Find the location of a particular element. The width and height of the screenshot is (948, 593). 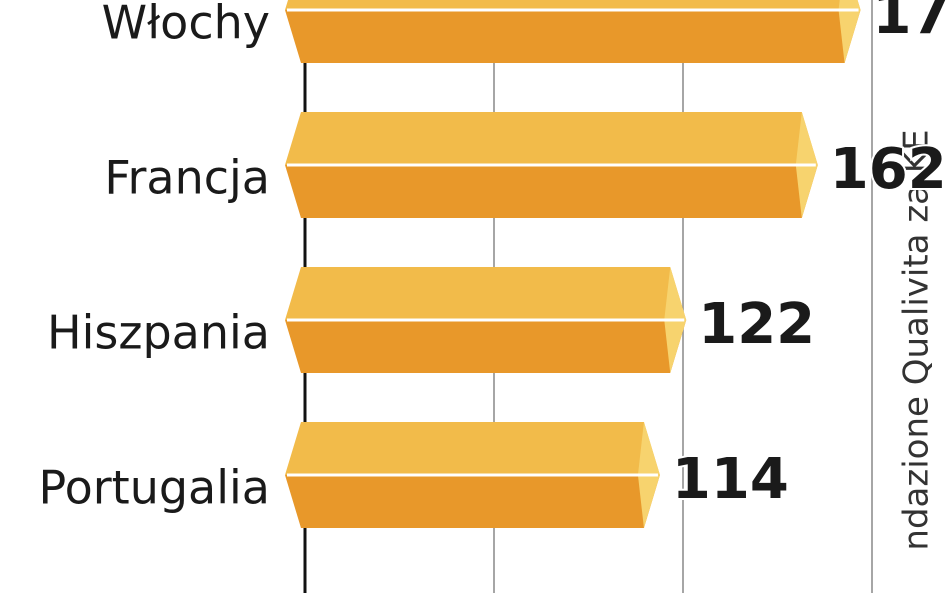

bar-end is located at coordinates (849, 31).